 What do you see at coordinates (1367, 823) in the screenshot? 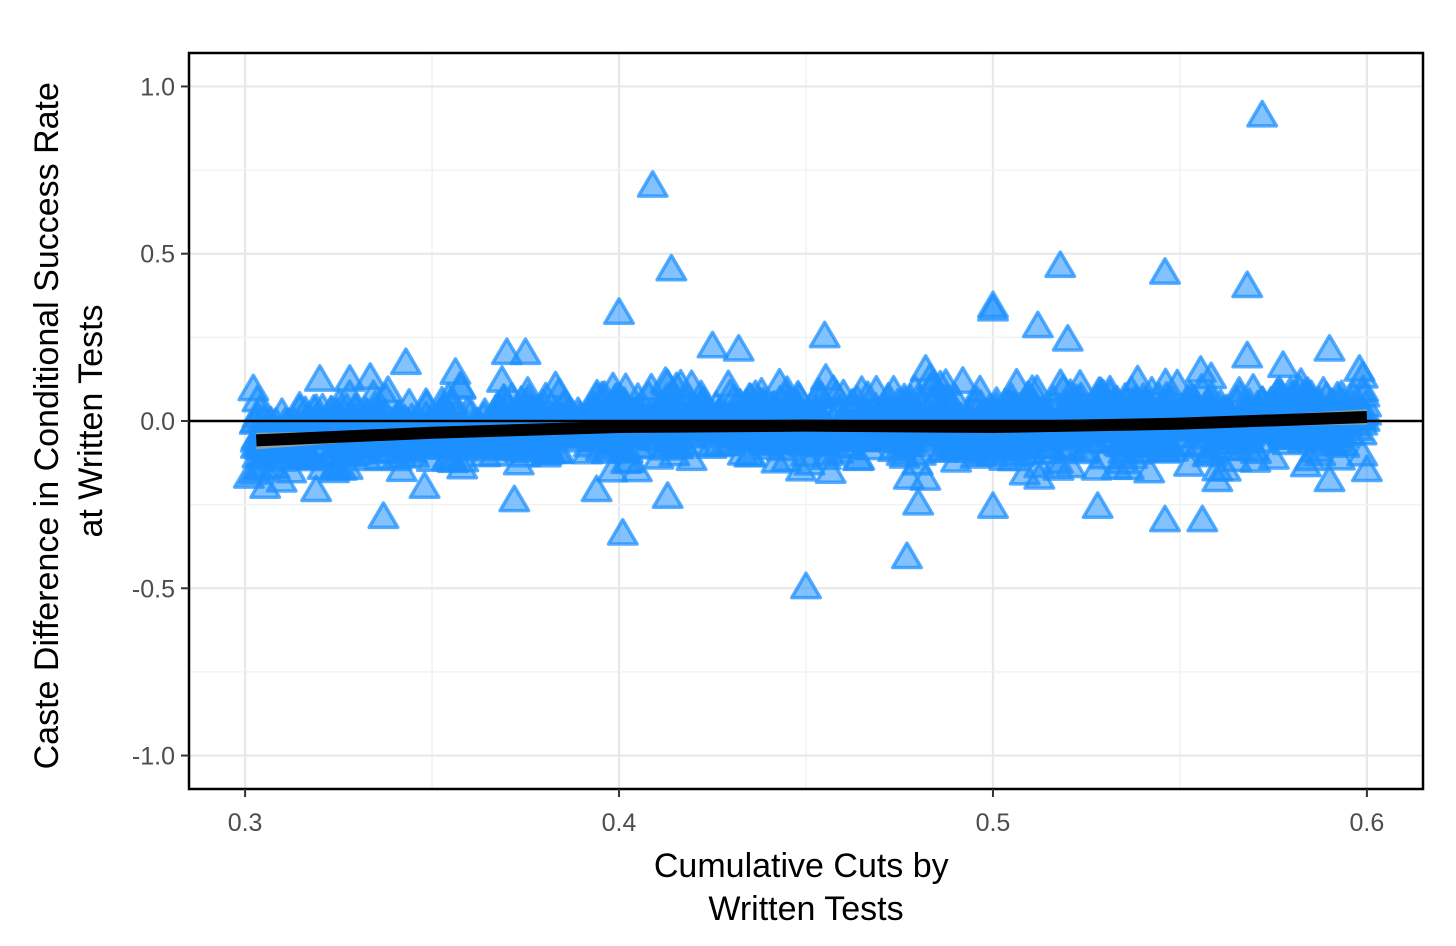
I see `x-tick-label: 0.6` at bounding box center [1367, 823].